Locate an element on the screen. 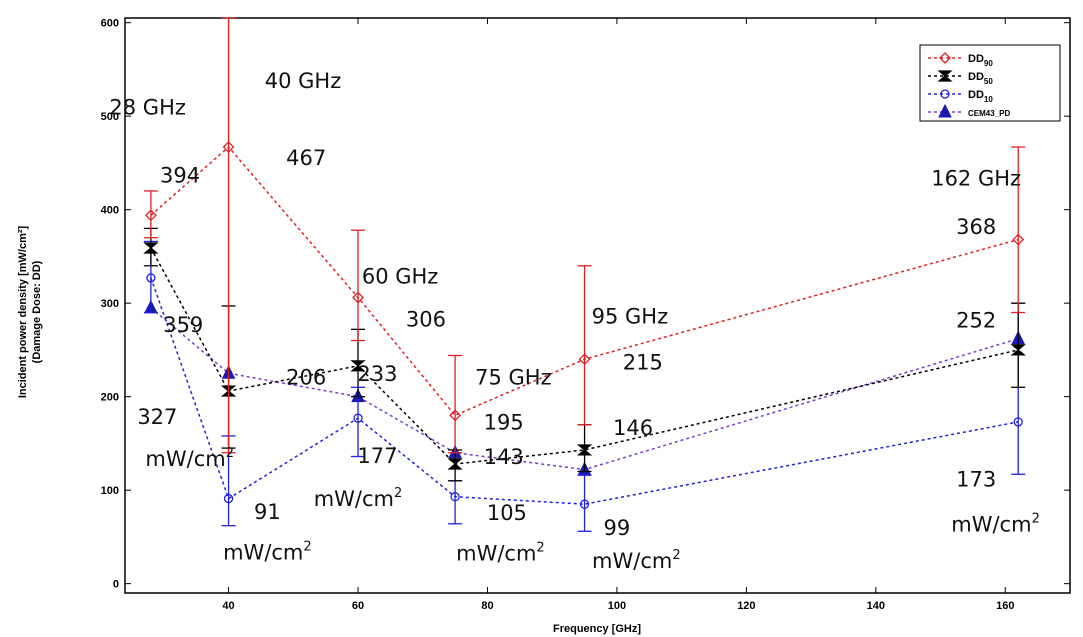 This screenshot has width=1083, height=637. y-tick-label: 500 is located at coordinates (110, 117).